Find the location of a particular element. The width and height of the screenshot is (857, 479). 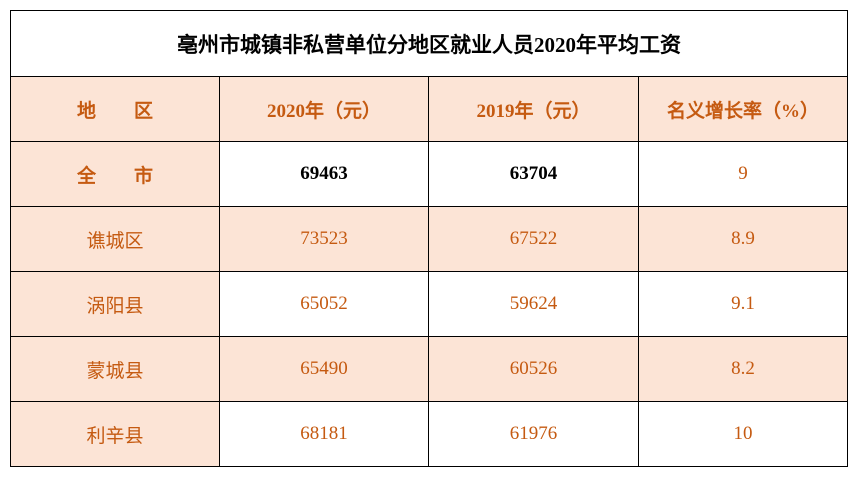

value-cell: 63704 is located at coordinates (533, 174).